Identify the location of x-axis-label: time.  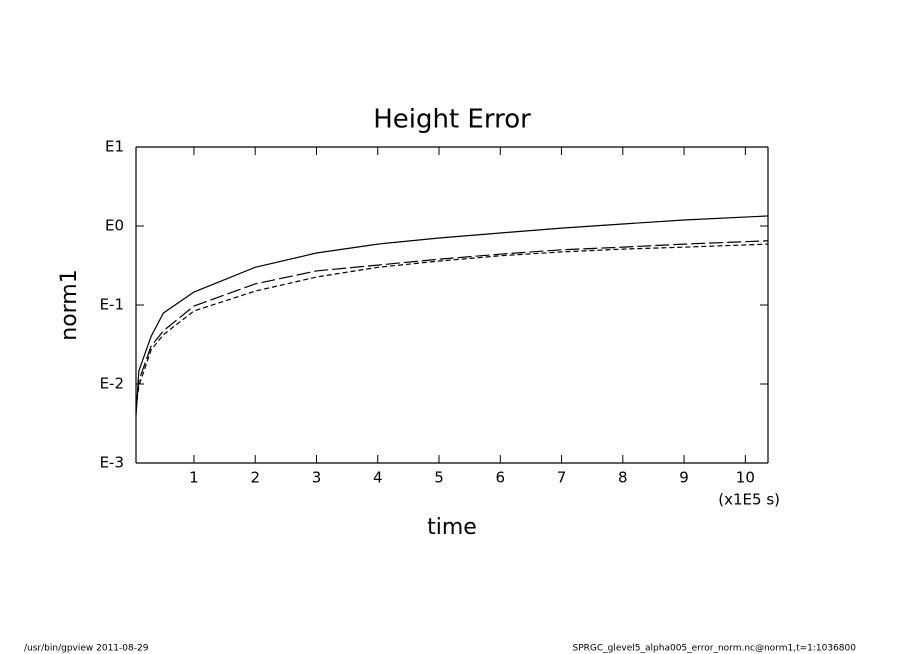
(452, 527).